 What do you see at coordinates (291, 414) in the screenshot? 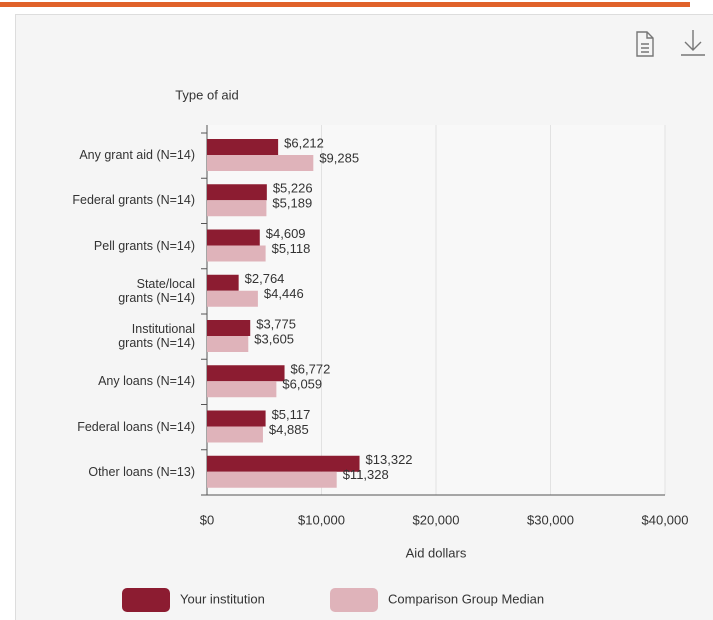
I see `data-label: $5,117` at bounding box center [291, 414].